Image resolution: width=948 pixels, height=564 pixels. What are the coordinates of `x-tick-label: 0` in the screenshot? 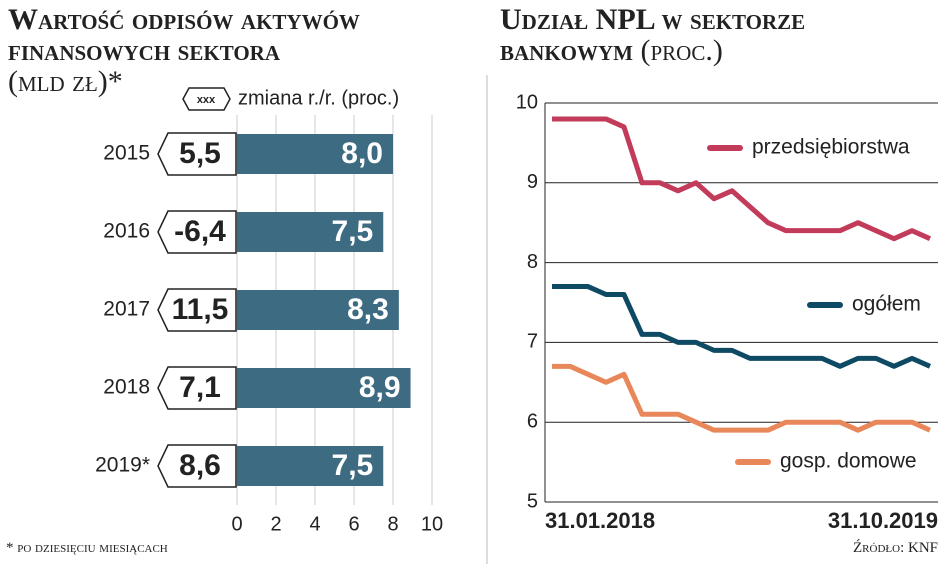 It's located at (236, 524).